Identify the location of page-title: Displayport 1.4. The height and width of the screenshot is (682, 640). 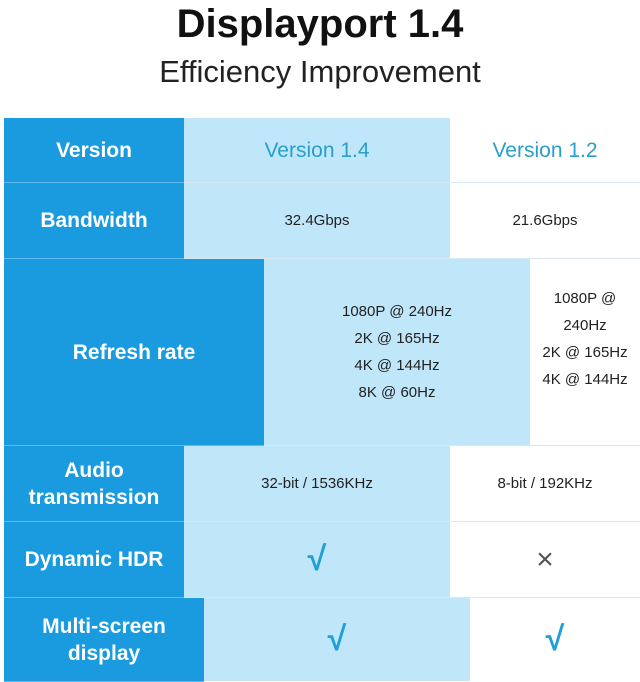
(320, 24).